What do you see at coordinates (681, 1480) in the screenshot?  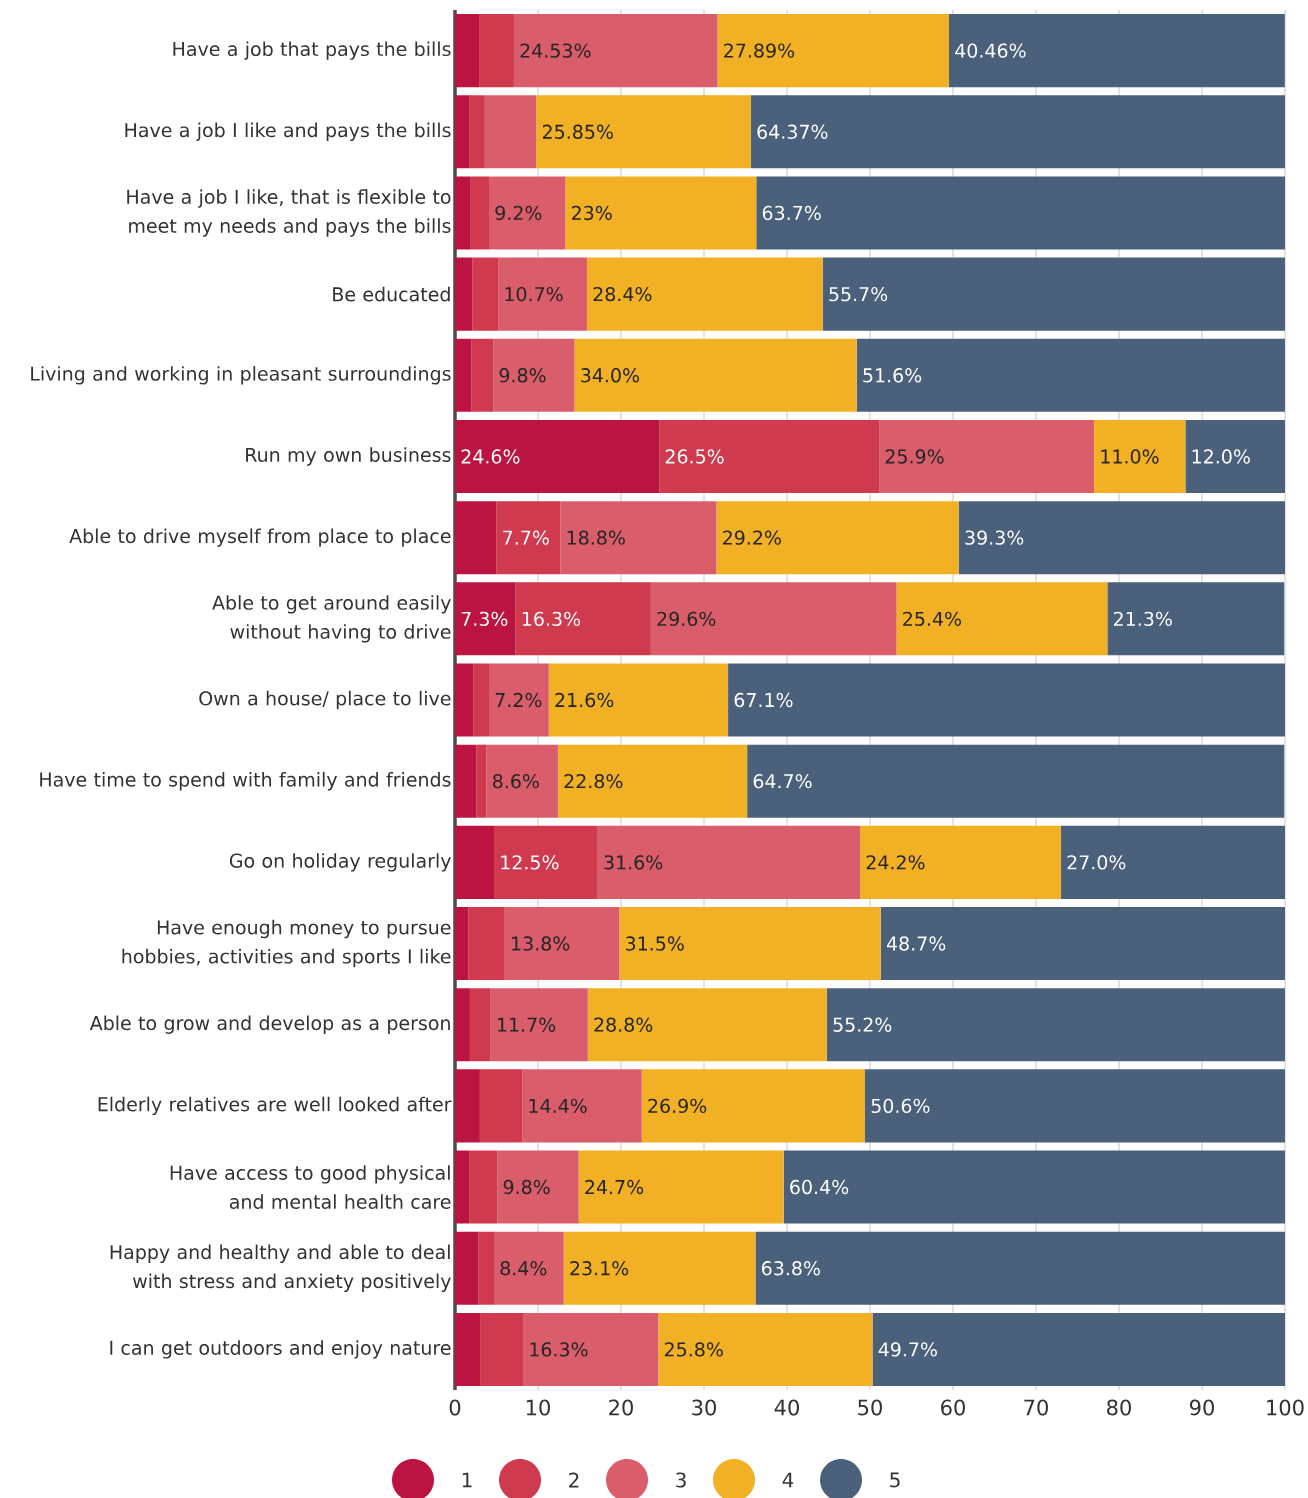 I see `legend-label: 3` at bounding box center [681, 1480].